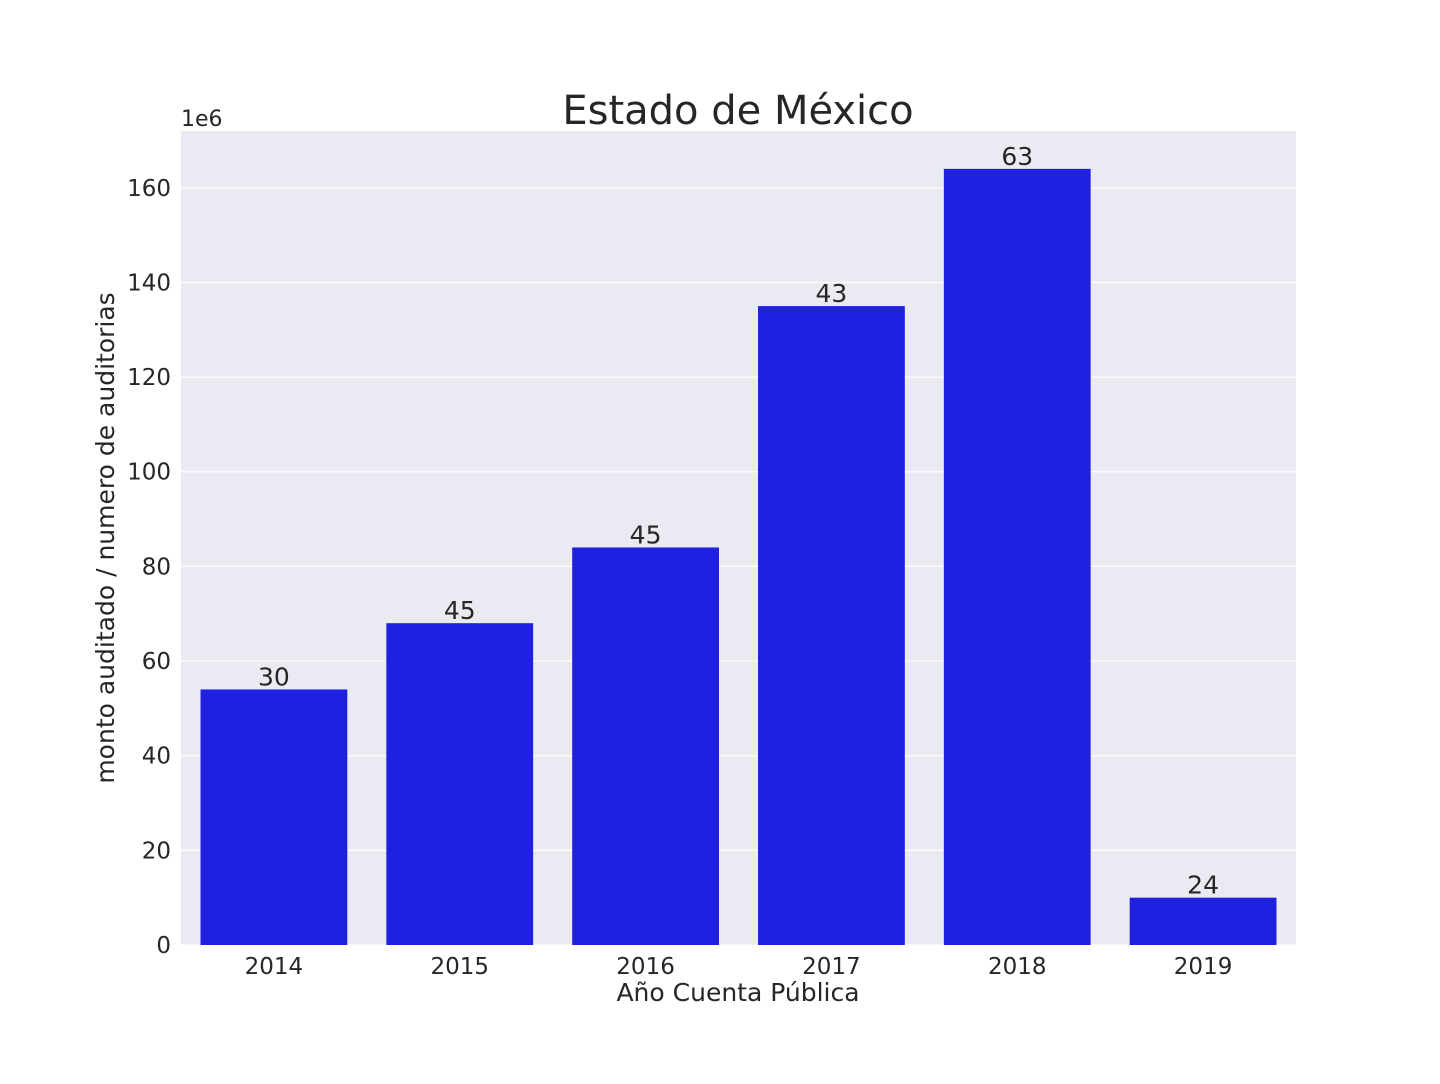 This screenshot has height=1084, width=1440. I want to click on y-tick-label: 0, so click(163, 946).